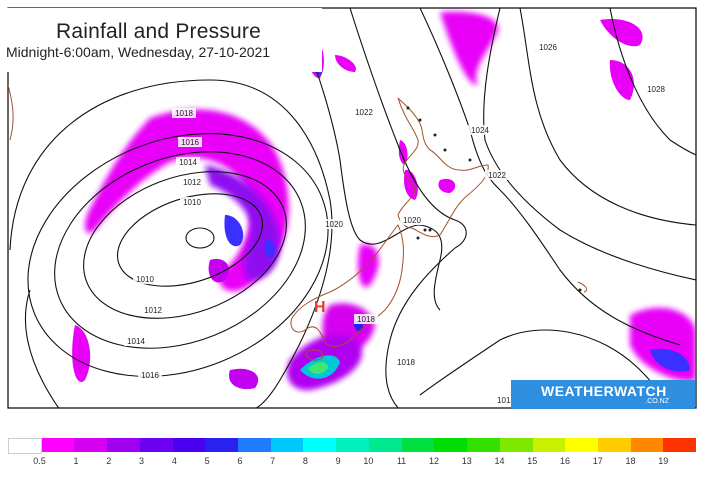 The height and width of the screenshot is (479, 705). I want to click on weatherwatch-logo: WEATHERWATCH .CO.NZ, so click(603, 394).